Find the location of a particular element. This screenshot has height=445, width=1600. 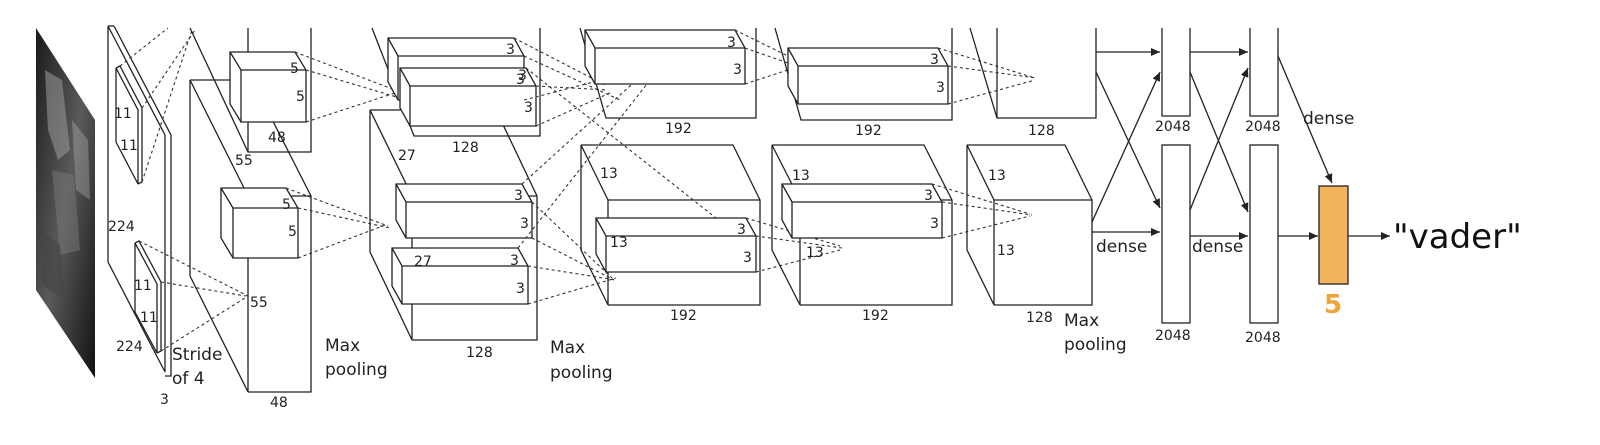

output-layer is located at coordinates (1333, 235).